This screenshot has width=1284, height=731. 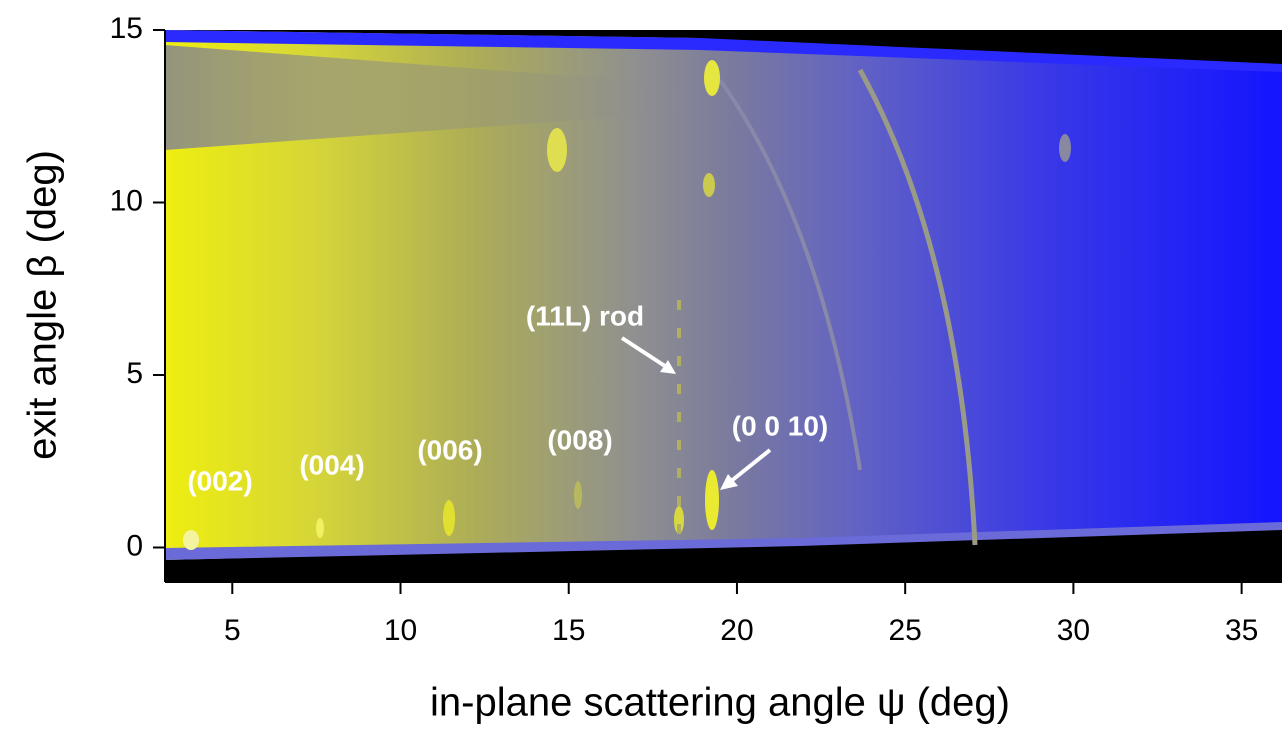 What do you see at coordinates (579, 439) in the screenshot?
I see `annotation: (008)` at bounding box center [579, 439].